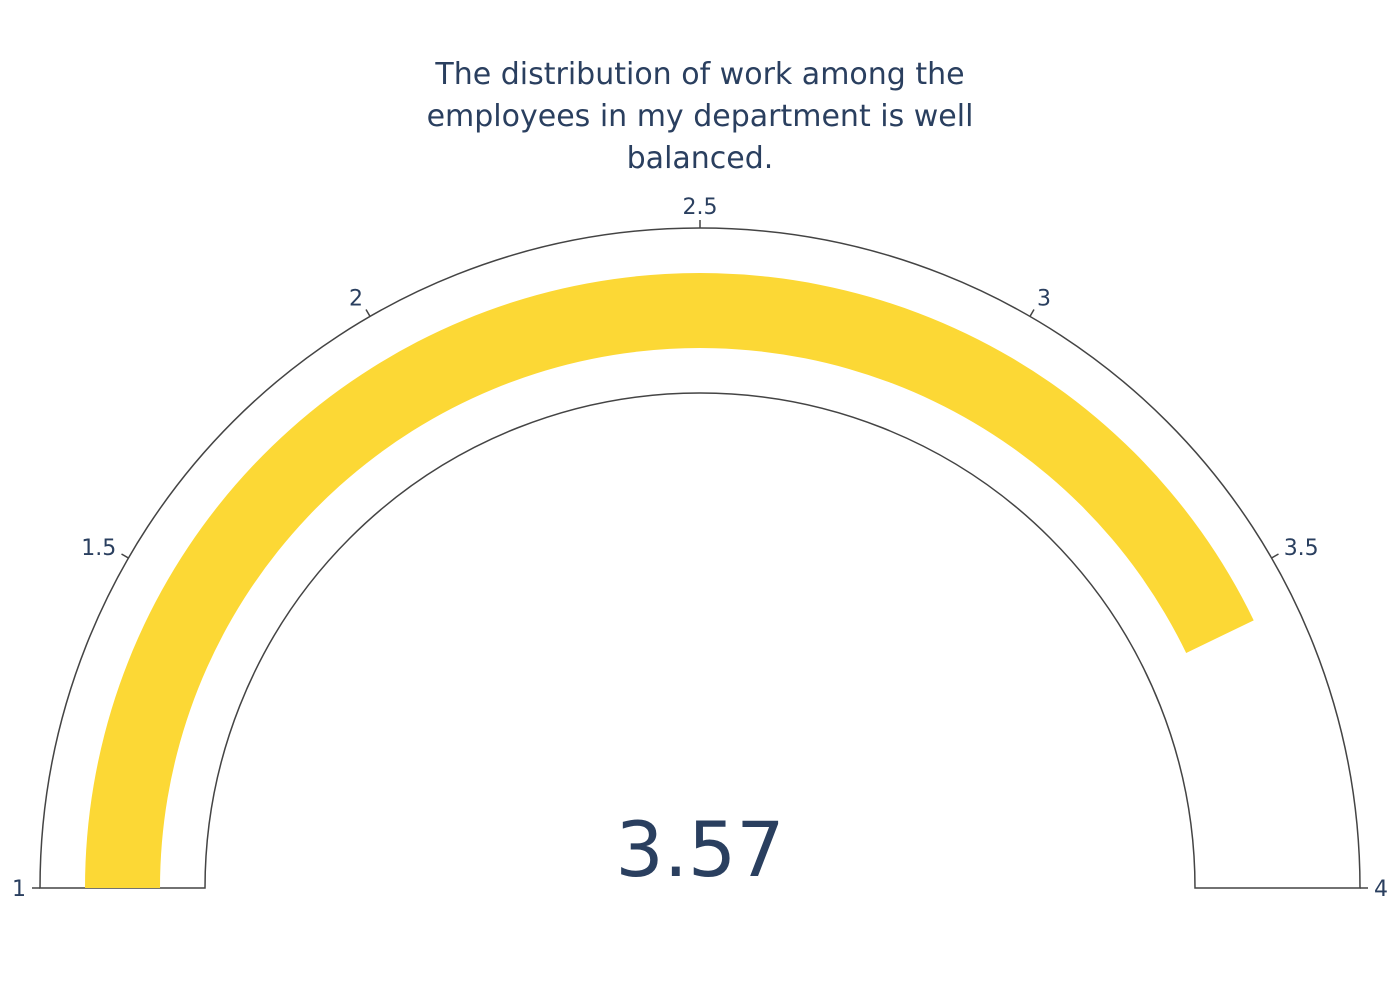 The width and height of the screenshot is (1400, 1000). I want to click on gauge-tick-label: 1, so click(19, 889).